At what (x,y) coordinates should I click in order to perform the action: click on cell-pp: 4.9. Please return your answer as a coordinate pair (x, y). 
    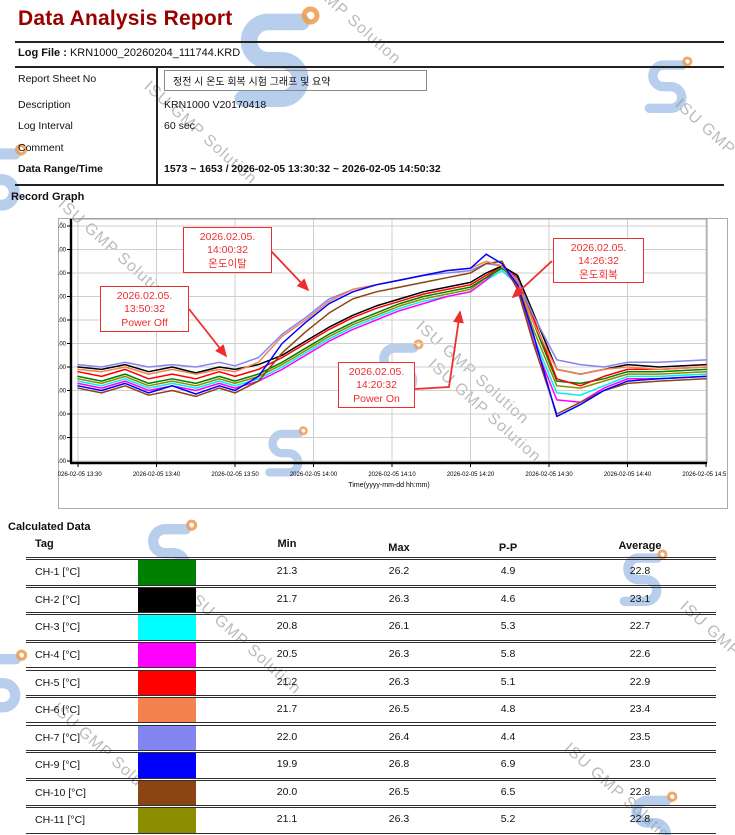
    Looking at the image, I should click on (508, 571).